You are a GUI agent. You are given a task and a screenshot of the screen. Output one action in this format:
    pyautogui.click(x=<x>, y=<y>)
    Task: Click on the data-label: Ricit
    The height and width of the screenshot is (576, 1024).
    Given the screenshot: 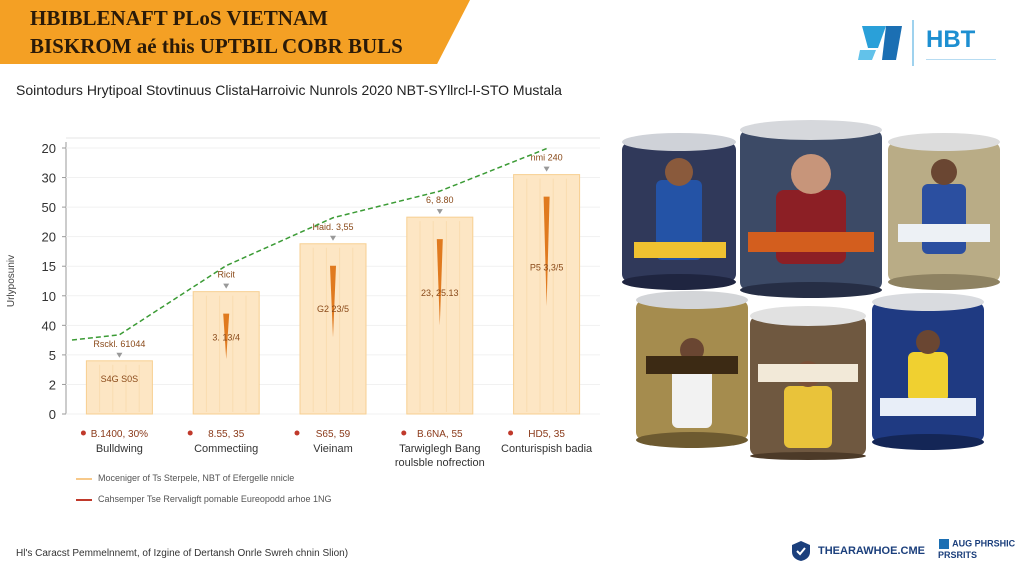 What is the action you would take?
    pyautogui.click(x=226, y=275)
    